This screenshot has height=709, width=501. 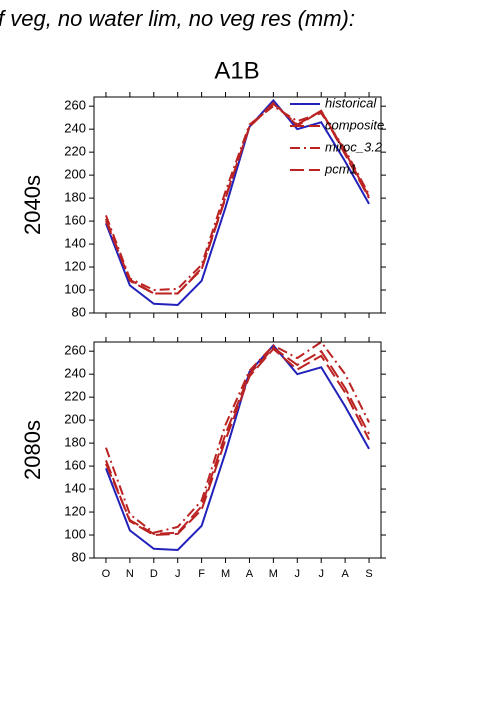 I want to click on y-axis-label: 2040s, so click(x=32, y=205).